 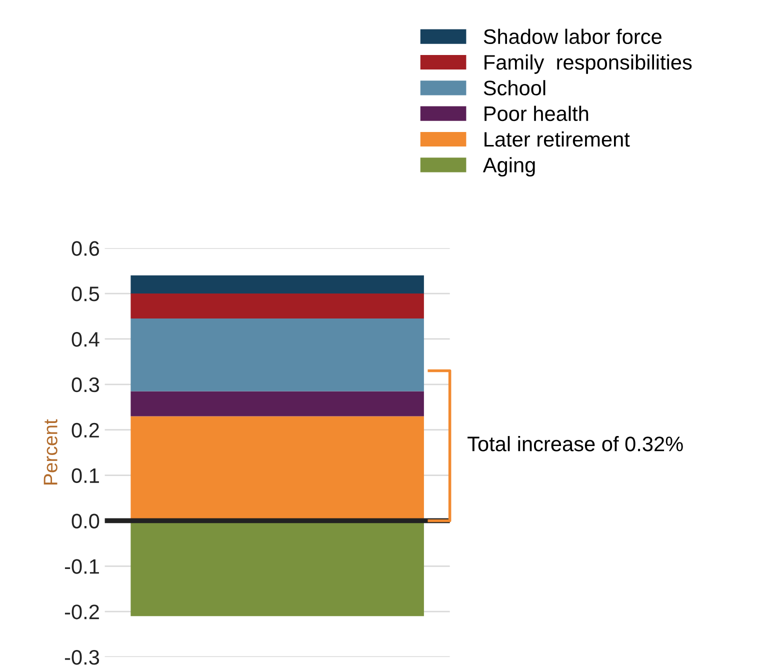 I want to click on y-tick-label: 0.3, so click(x=86, y=384).